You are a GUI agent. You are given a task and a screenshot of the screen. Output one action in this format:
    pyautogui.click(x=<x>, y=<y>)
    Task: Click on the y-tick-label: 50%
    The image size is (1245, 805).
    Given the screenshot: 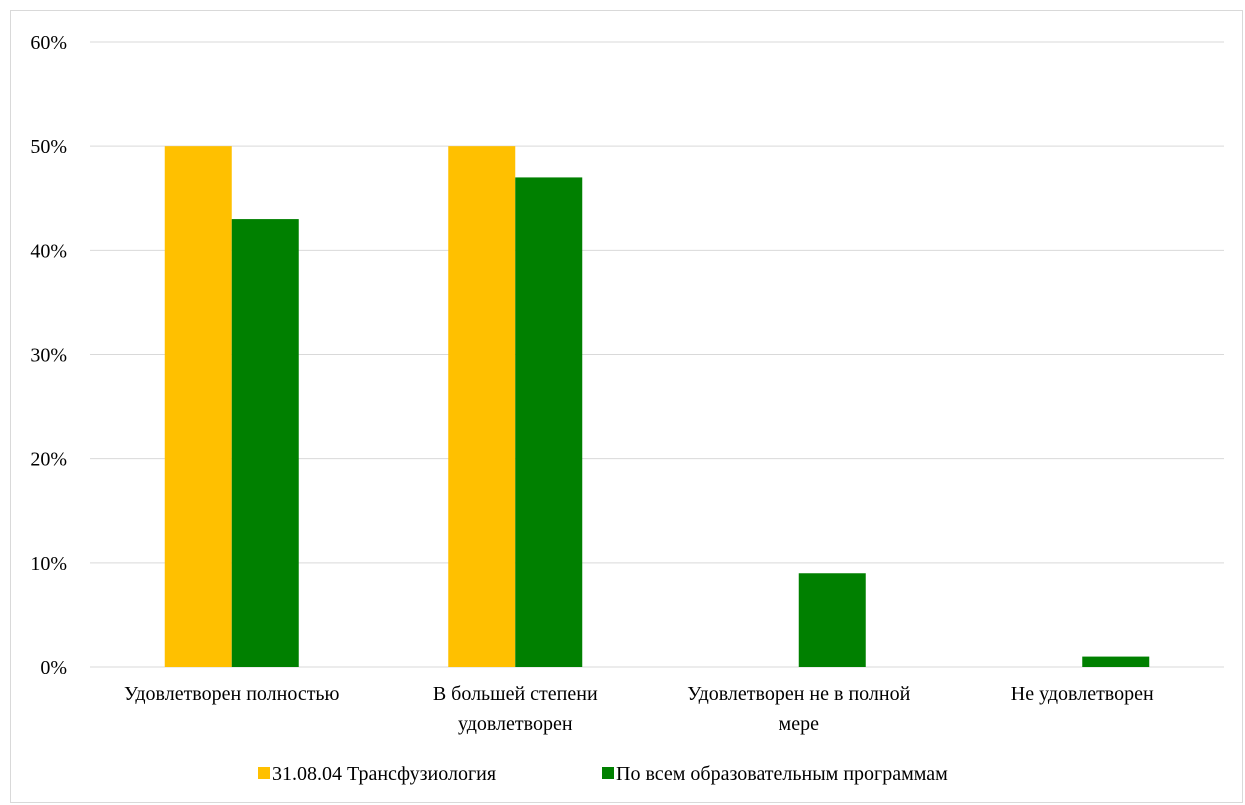 What is the action you would take?
    pyautogui.click(x=48, y=147)
    